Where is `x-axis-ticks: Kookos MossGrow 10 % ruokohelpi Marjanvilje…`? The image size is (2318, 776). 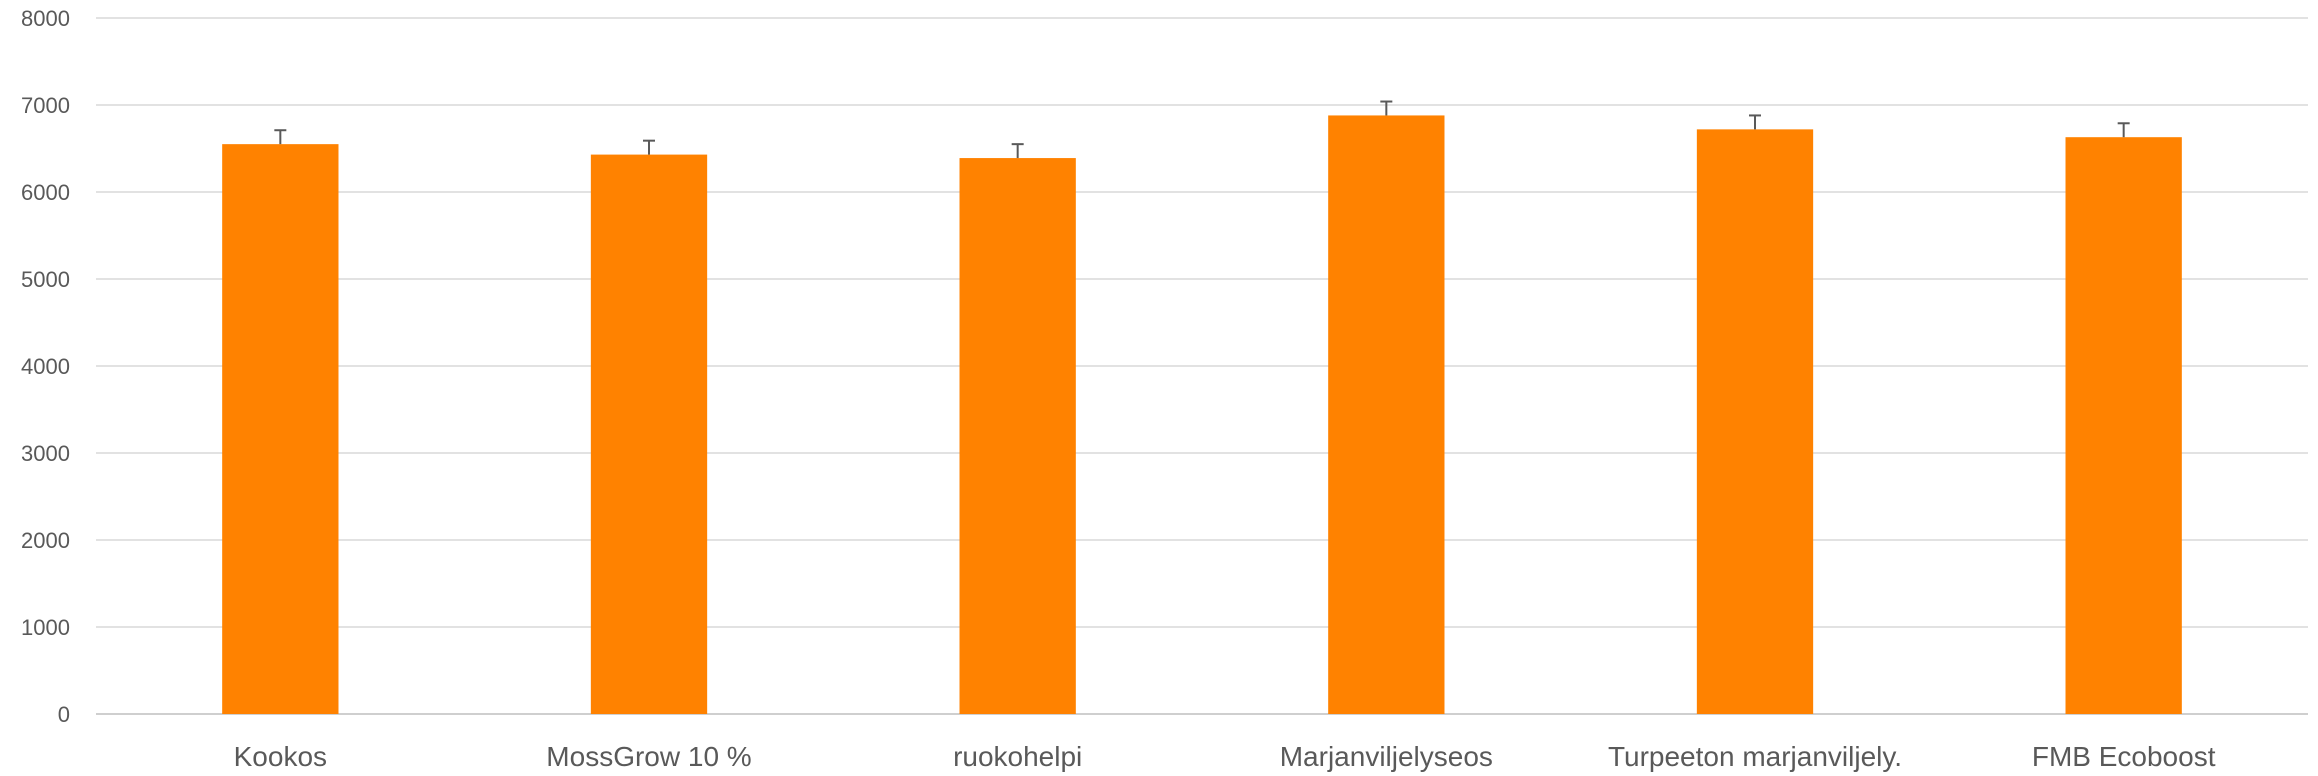 x-axis-ticks: Kookos MossGrow 10 % ruokohelpi Marjanvilje… is located at coordinates (1225, 756).